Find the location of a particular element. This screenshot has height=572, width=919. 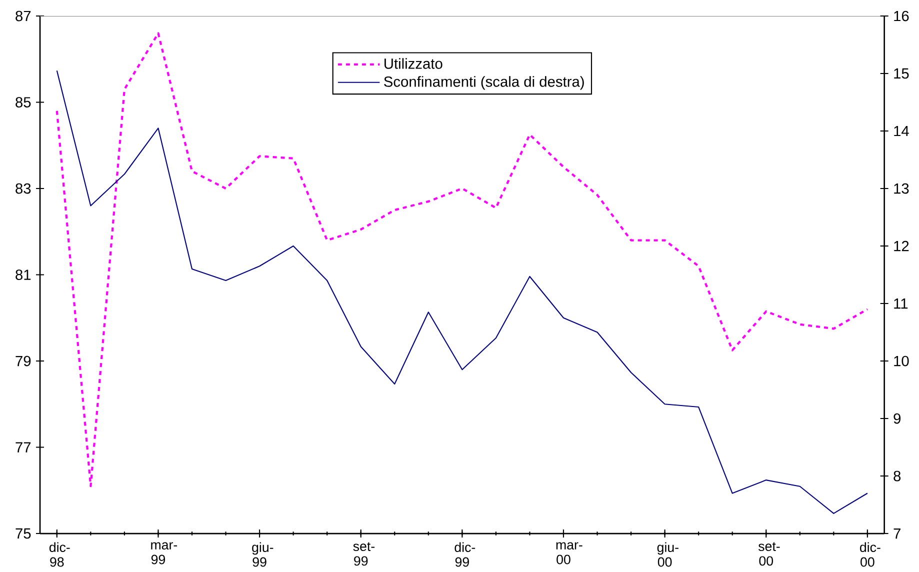

x-tick-label: dic-99 is located at coordinates (465, 554).